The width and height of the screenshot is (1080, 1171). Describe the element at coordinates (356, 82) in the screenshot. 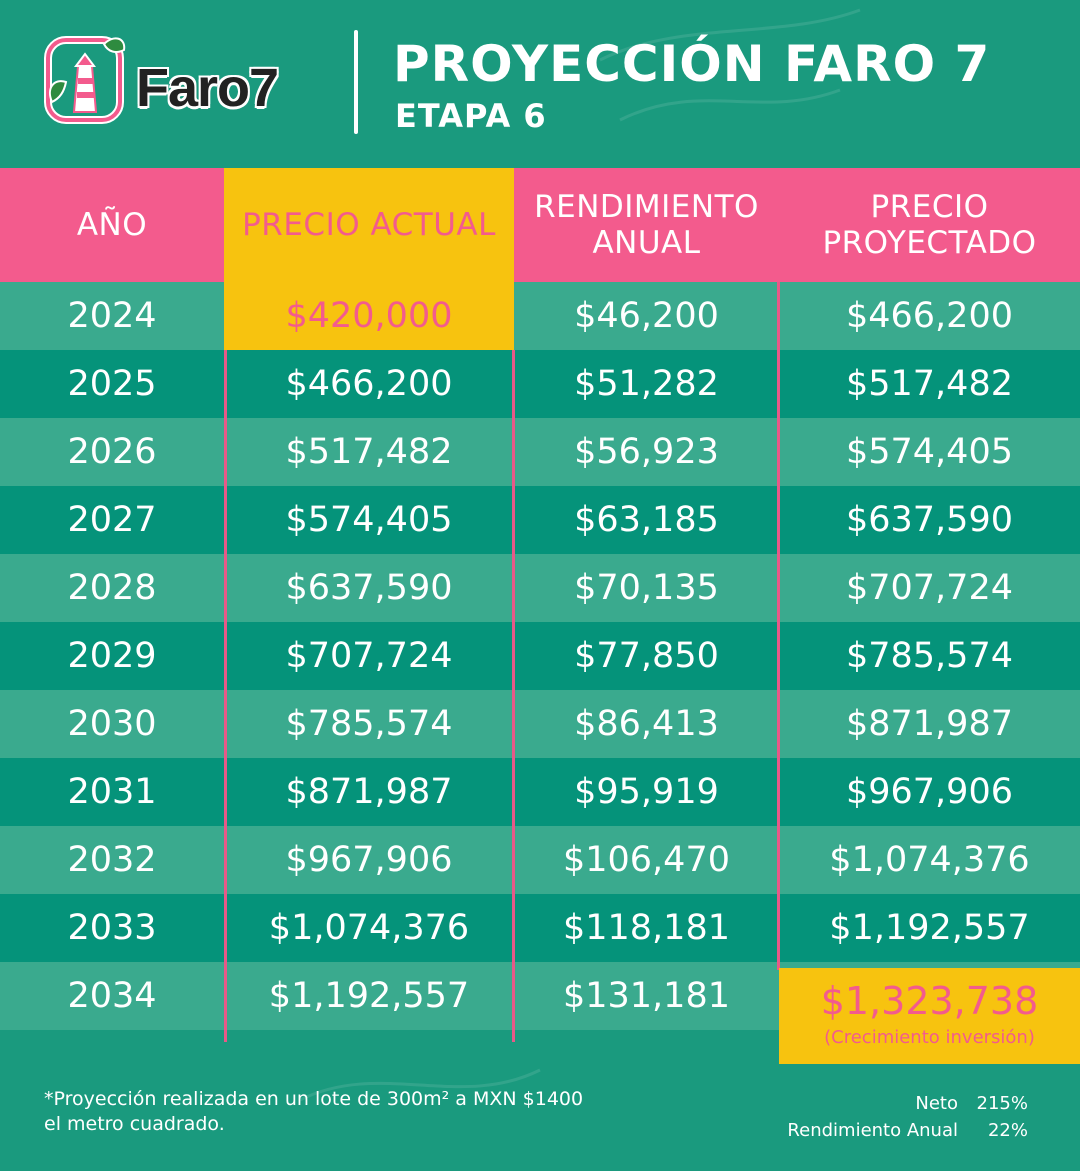

I see `header-divider` at that location.